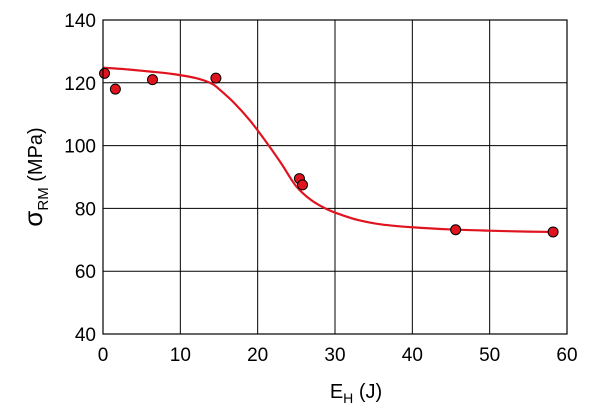 The width and height of the screenshot is (600, 418). Describe the element at coordinates (85, 272) in the screenshot. I see `y-tick-label: 60` at that location.